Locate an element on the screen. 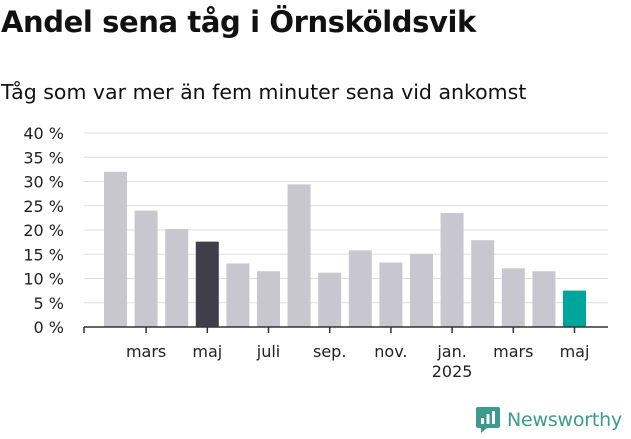  x-tick-label: juli is located at coordinates (268, 351).